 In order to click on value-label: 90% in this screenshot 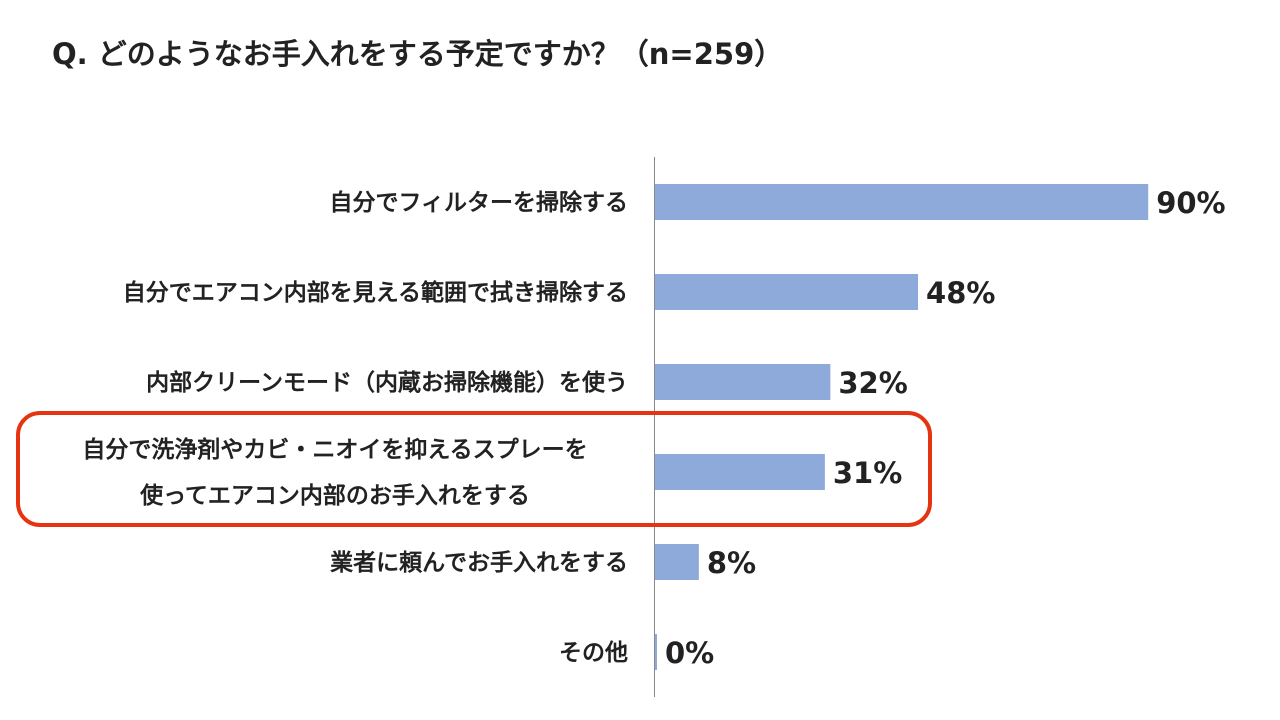, I will do `click(1190, 203)`.